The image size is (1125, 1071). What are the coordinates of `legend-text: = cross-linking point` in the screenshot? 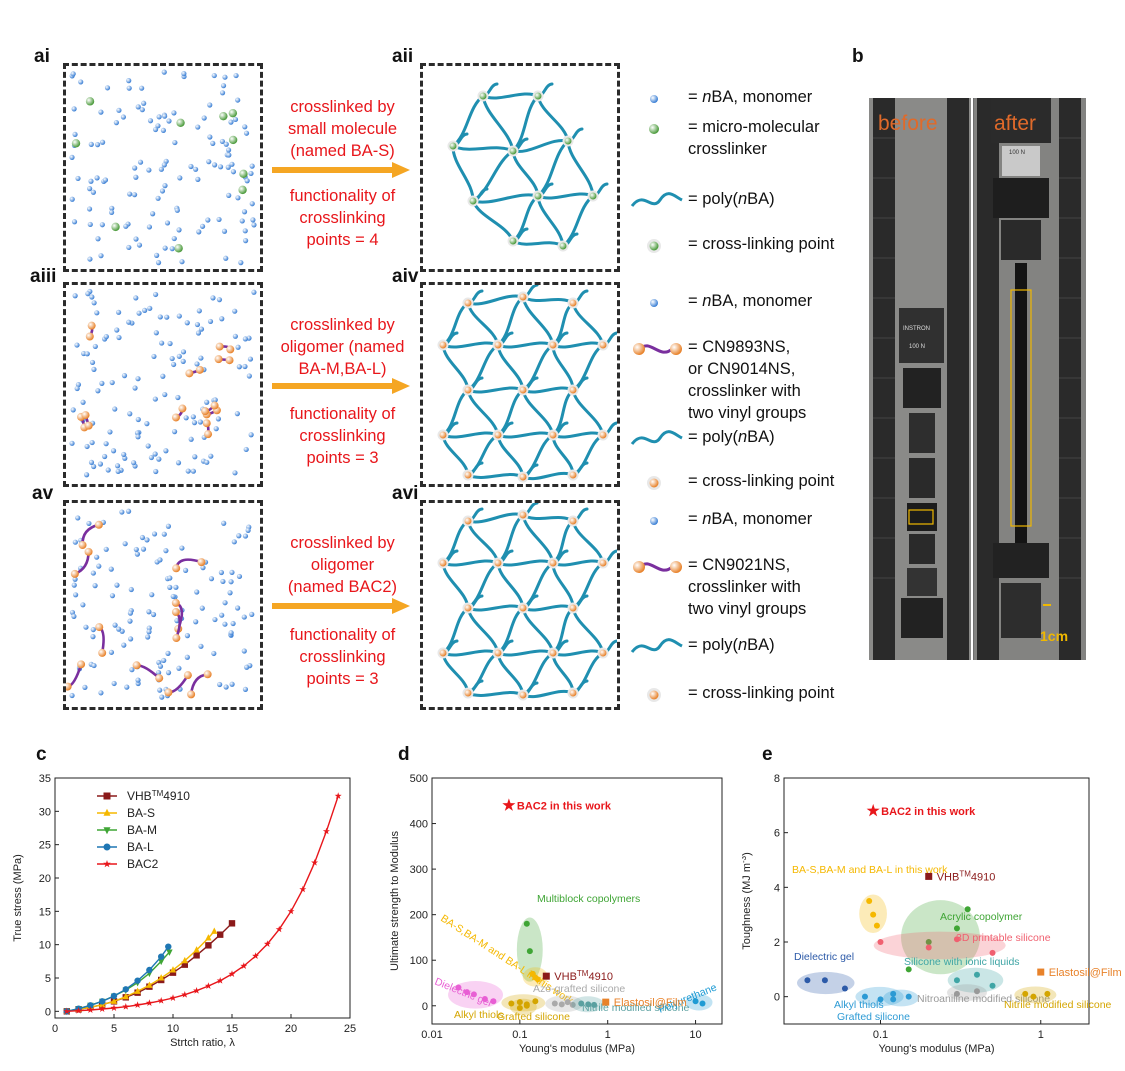 It's located at (761, 693).